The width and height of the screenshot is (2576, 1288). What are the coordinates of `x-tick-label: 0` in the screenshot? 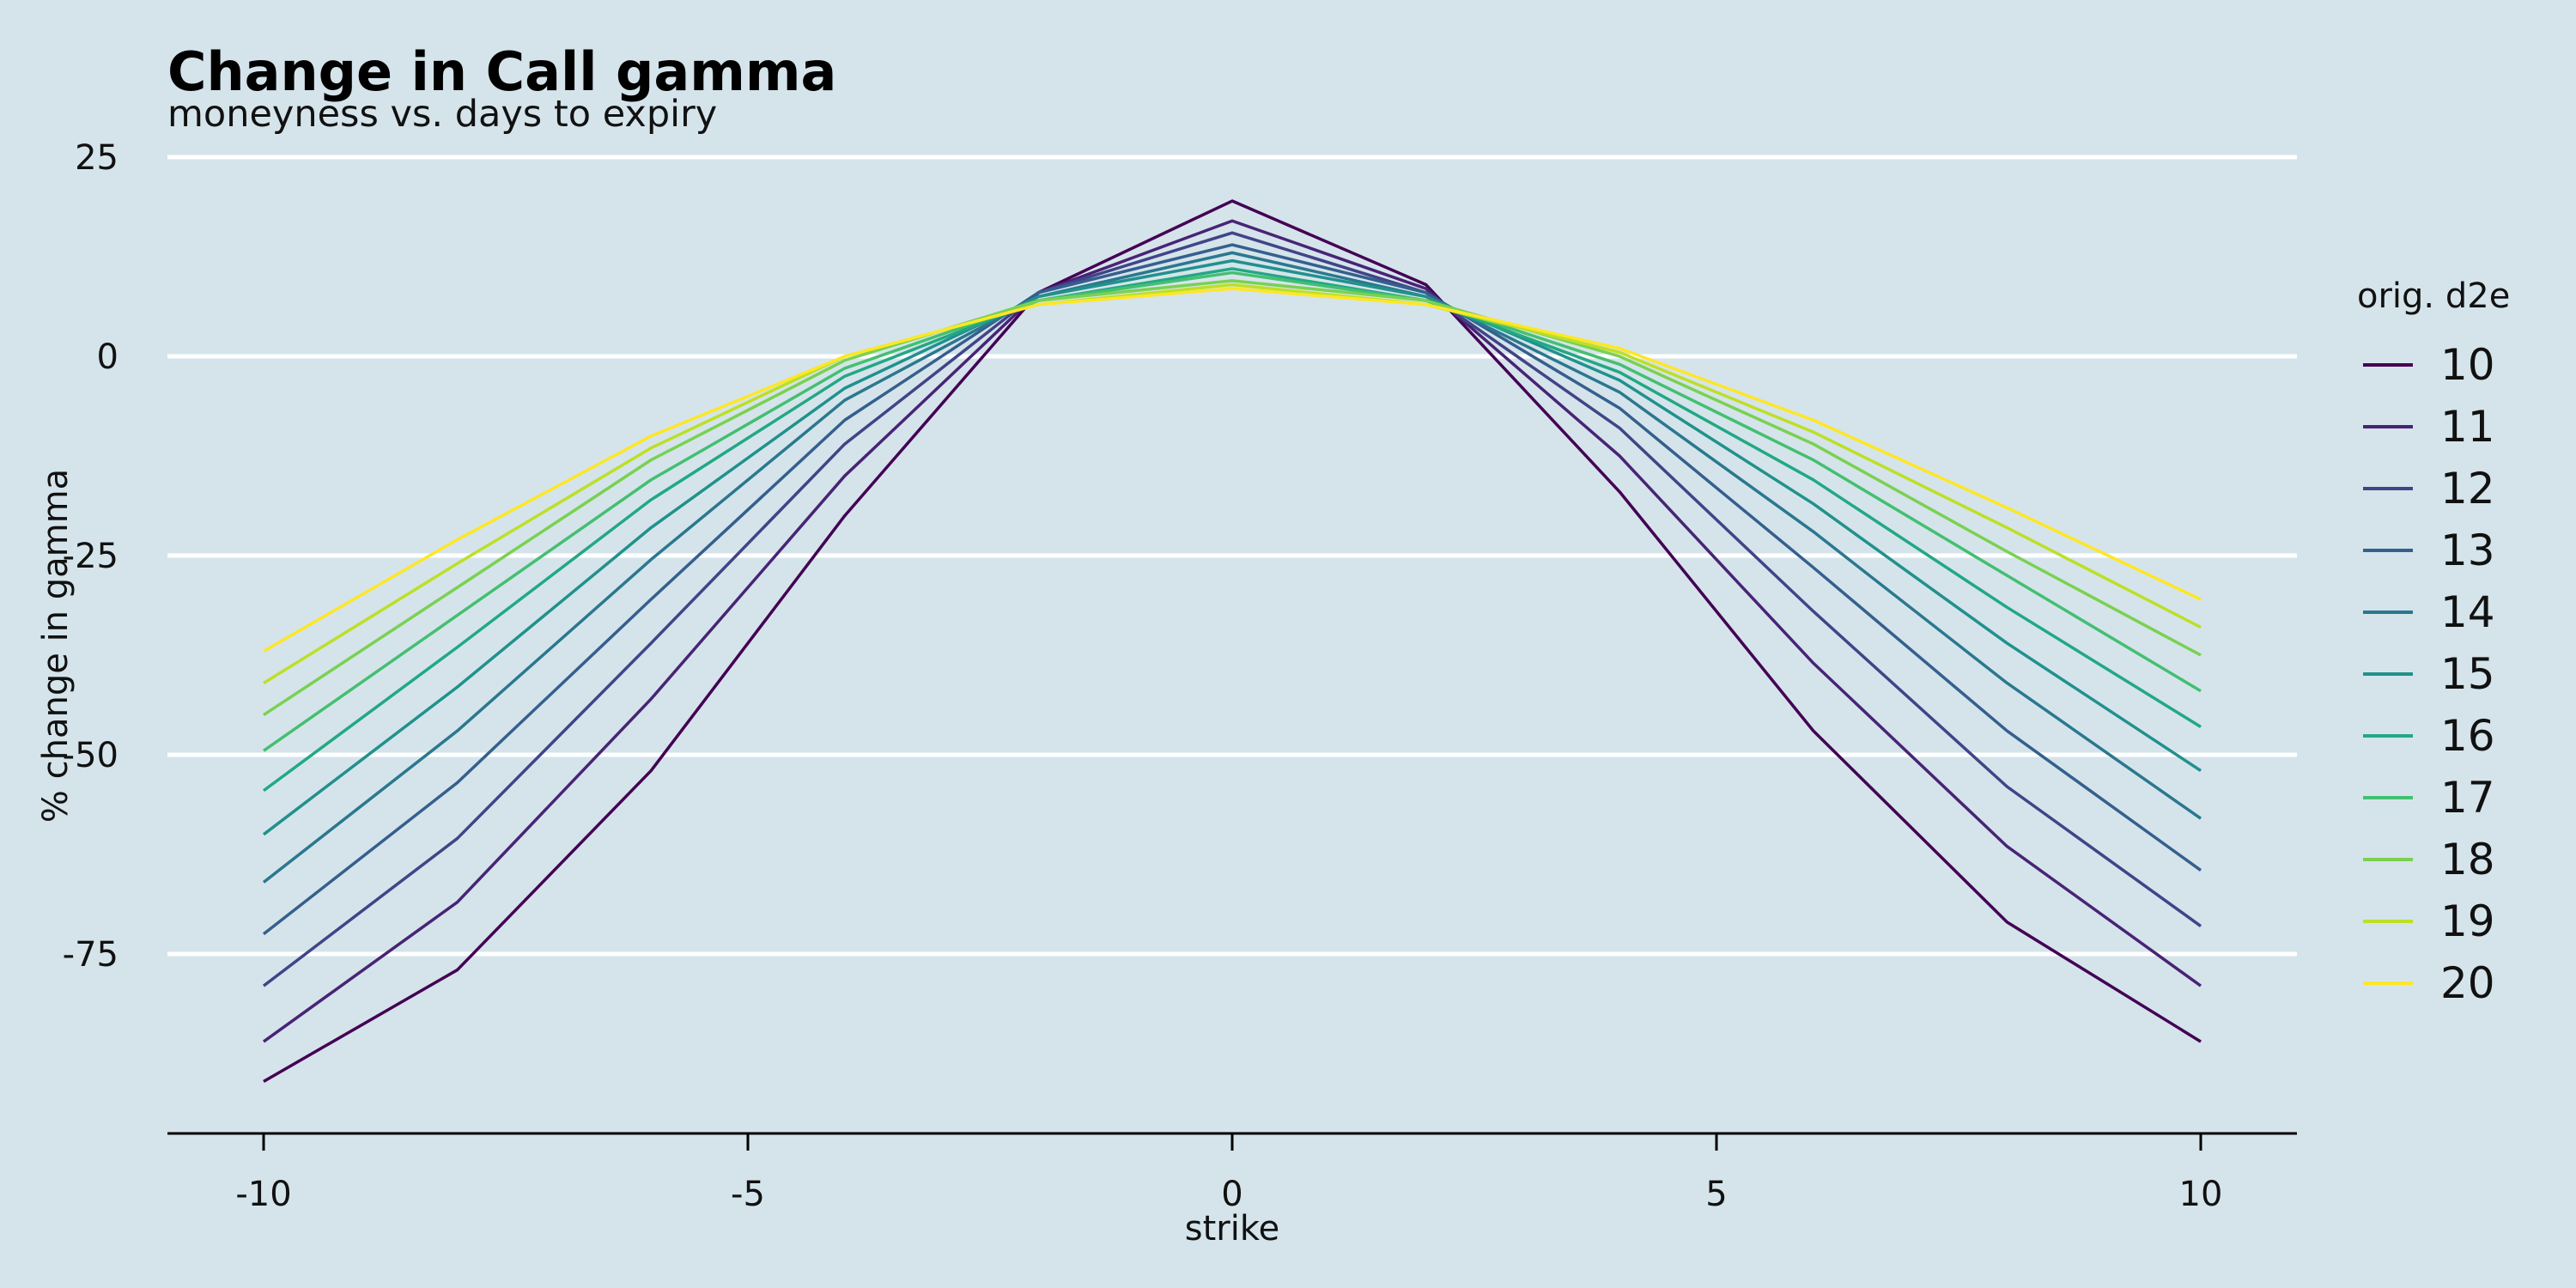 It's located at (1232, 1195).